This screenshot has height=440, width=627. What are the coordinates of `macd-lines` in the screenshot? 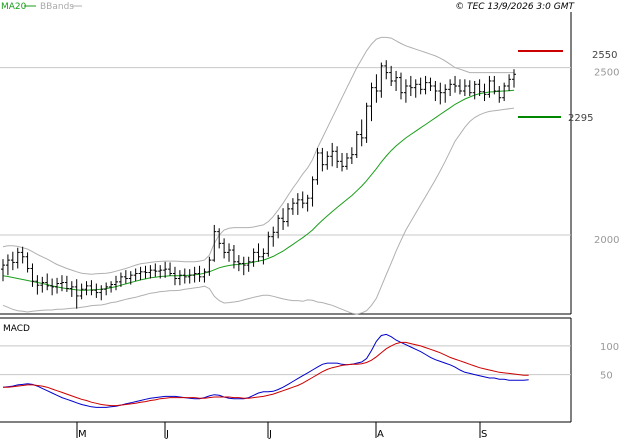 It's located at (265, 370).